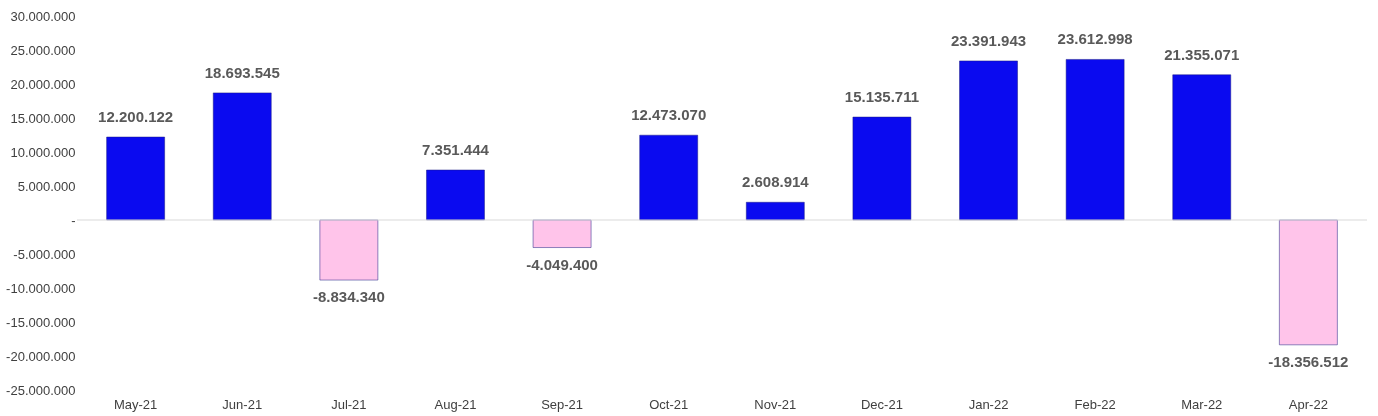 This screenshot has height=416, width=1378. I want to click on data-label: 12.473.070, so click(669, 115).